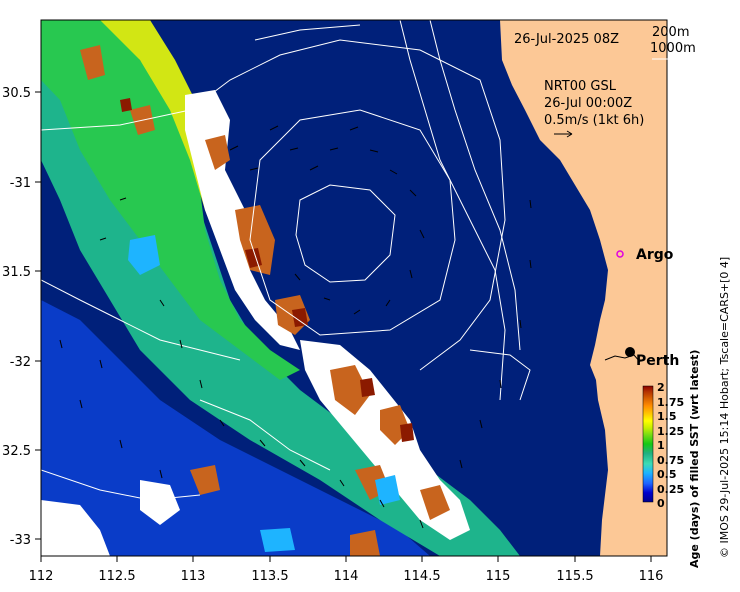  Describe the element at coordinates (661, 503) in the screenshot. I see `colorbar-tick-label: 0` at that location.